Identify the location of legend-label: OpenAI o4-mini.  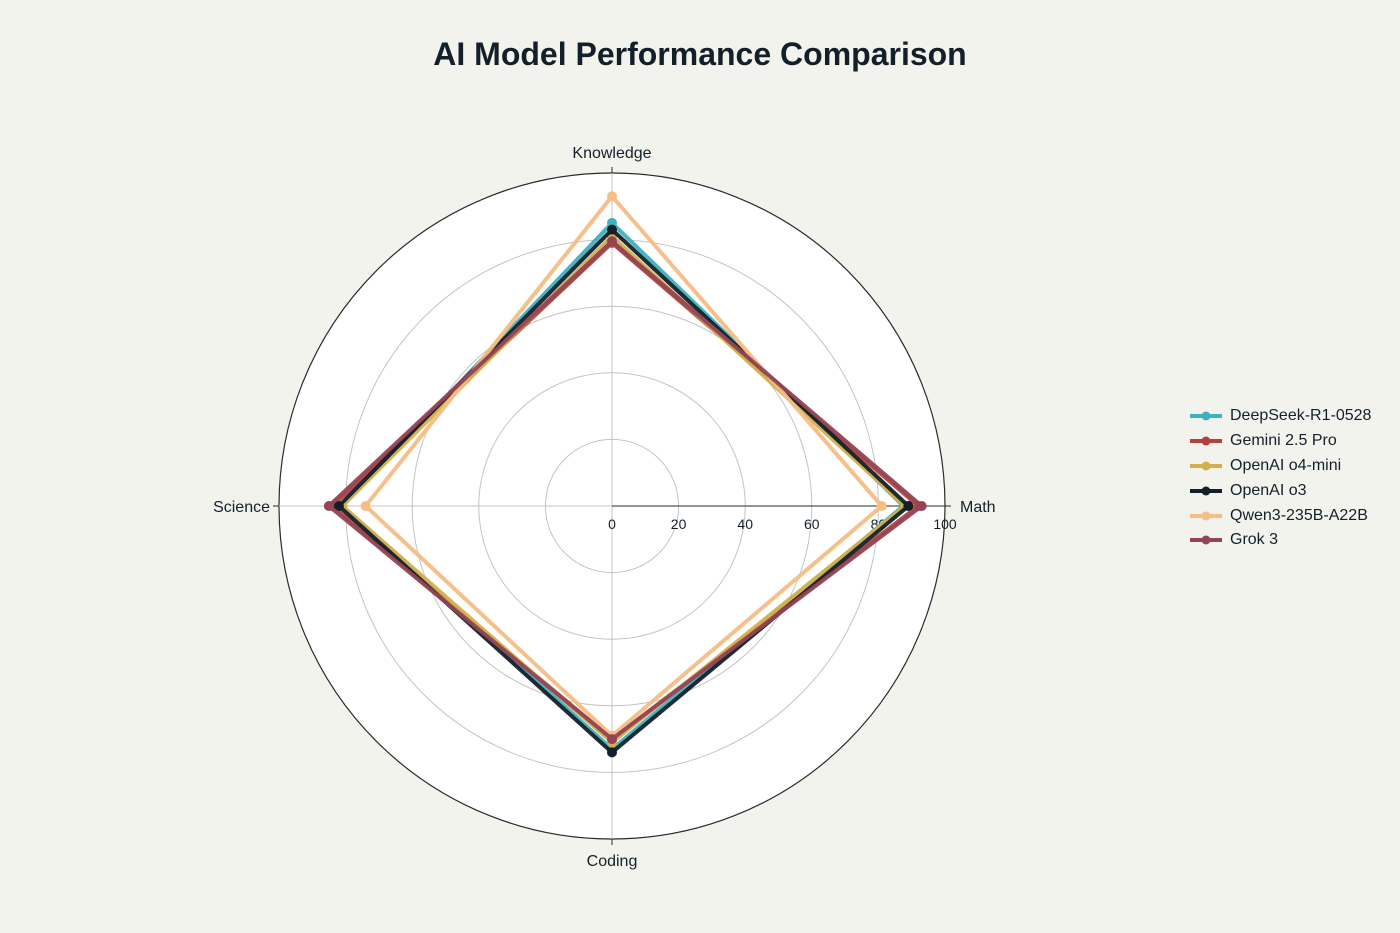
(1286, 465).